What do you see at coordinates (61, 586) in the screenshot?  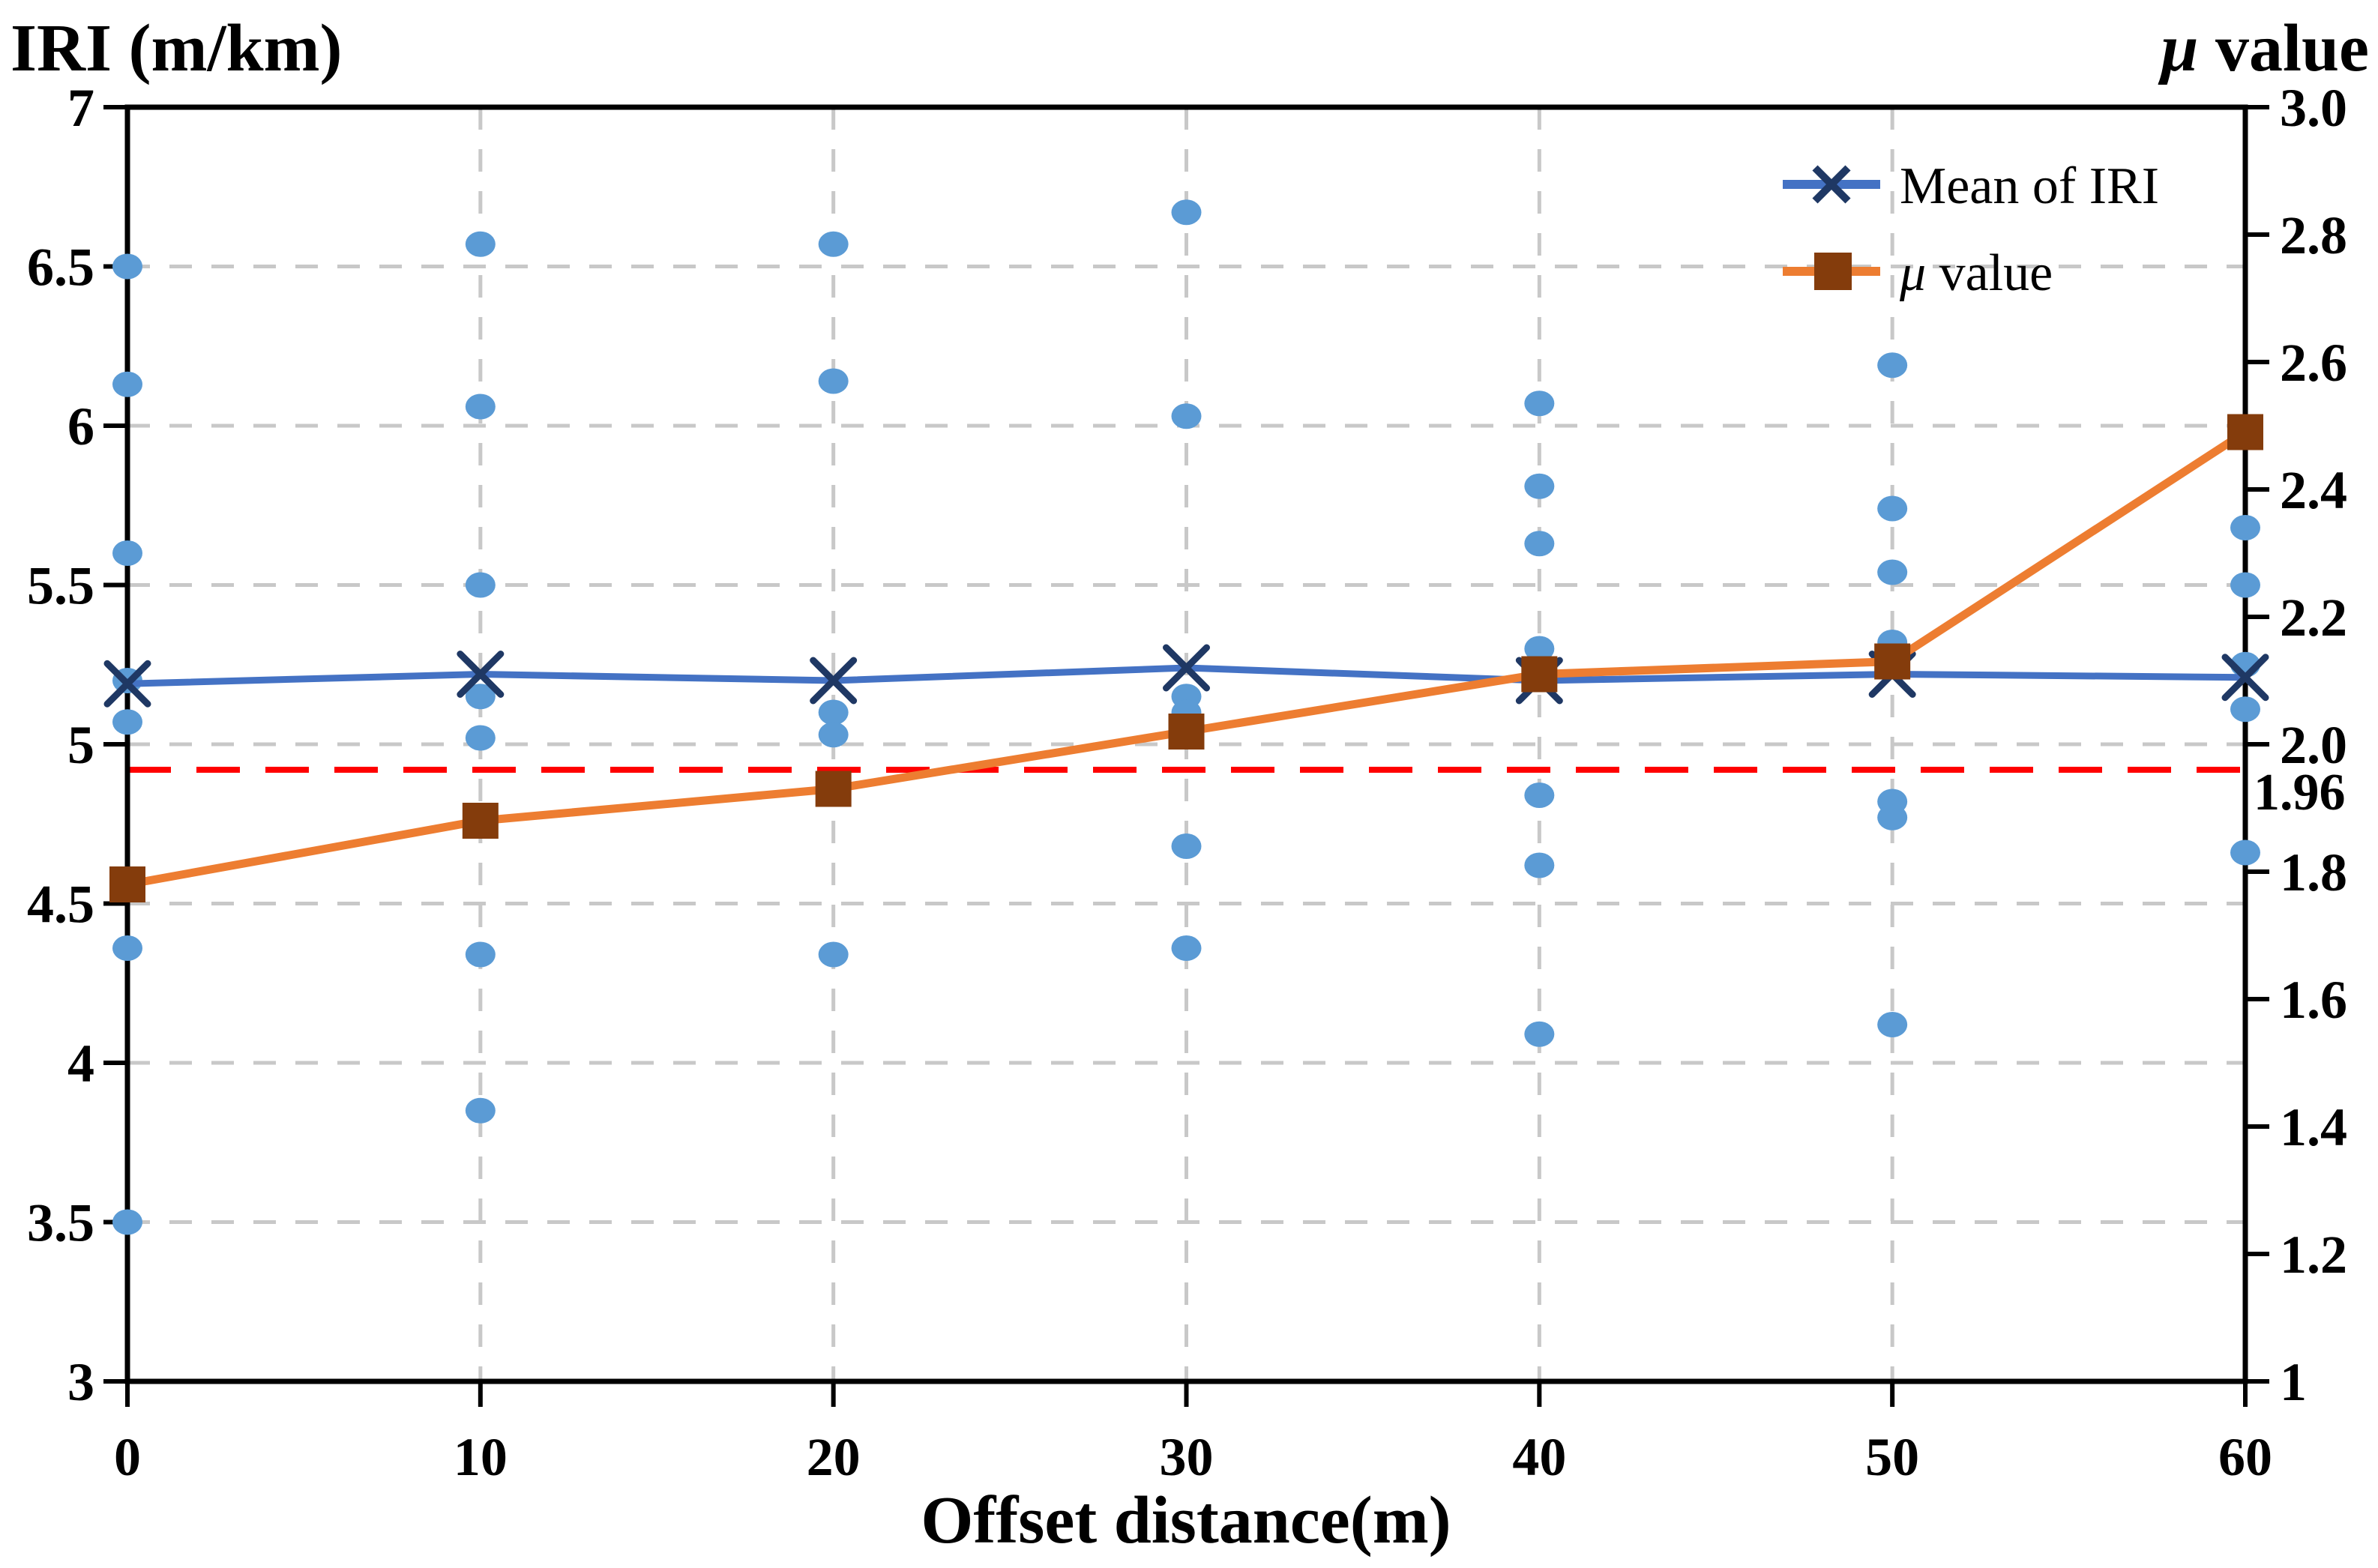 I see `left-axis-tick-label: 5.5` at bounding box center [61, 586].